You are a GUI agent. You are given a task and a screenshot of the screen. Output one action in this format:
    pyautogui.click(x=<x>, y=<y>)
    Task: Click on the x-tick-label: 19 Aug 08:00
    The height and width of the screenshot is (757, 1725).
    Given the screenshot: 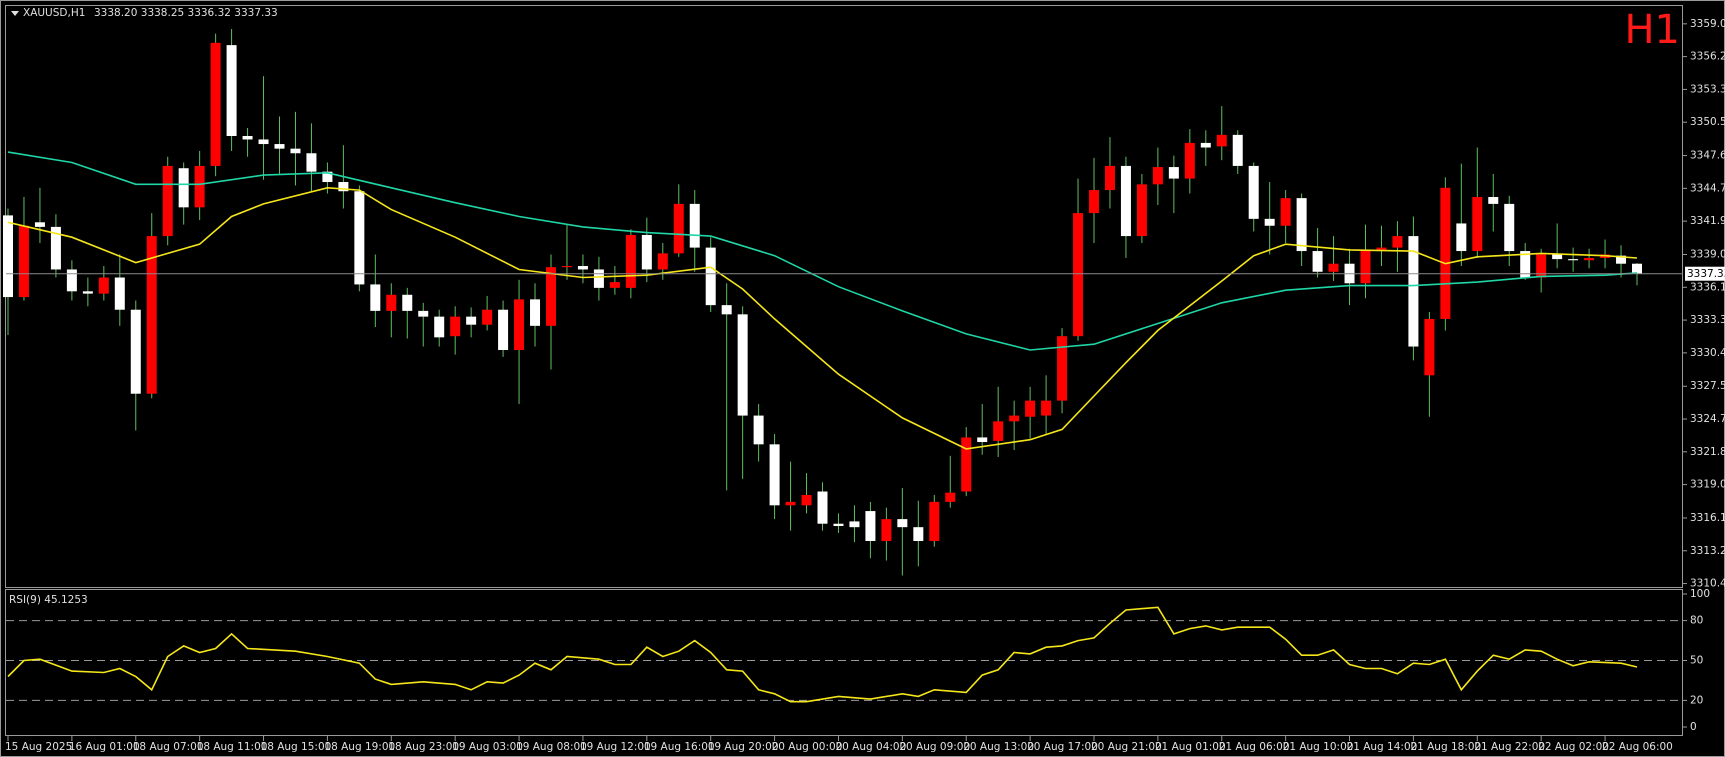 What is the action you would take?
    pyautogui.click(x=551, y=747)
    